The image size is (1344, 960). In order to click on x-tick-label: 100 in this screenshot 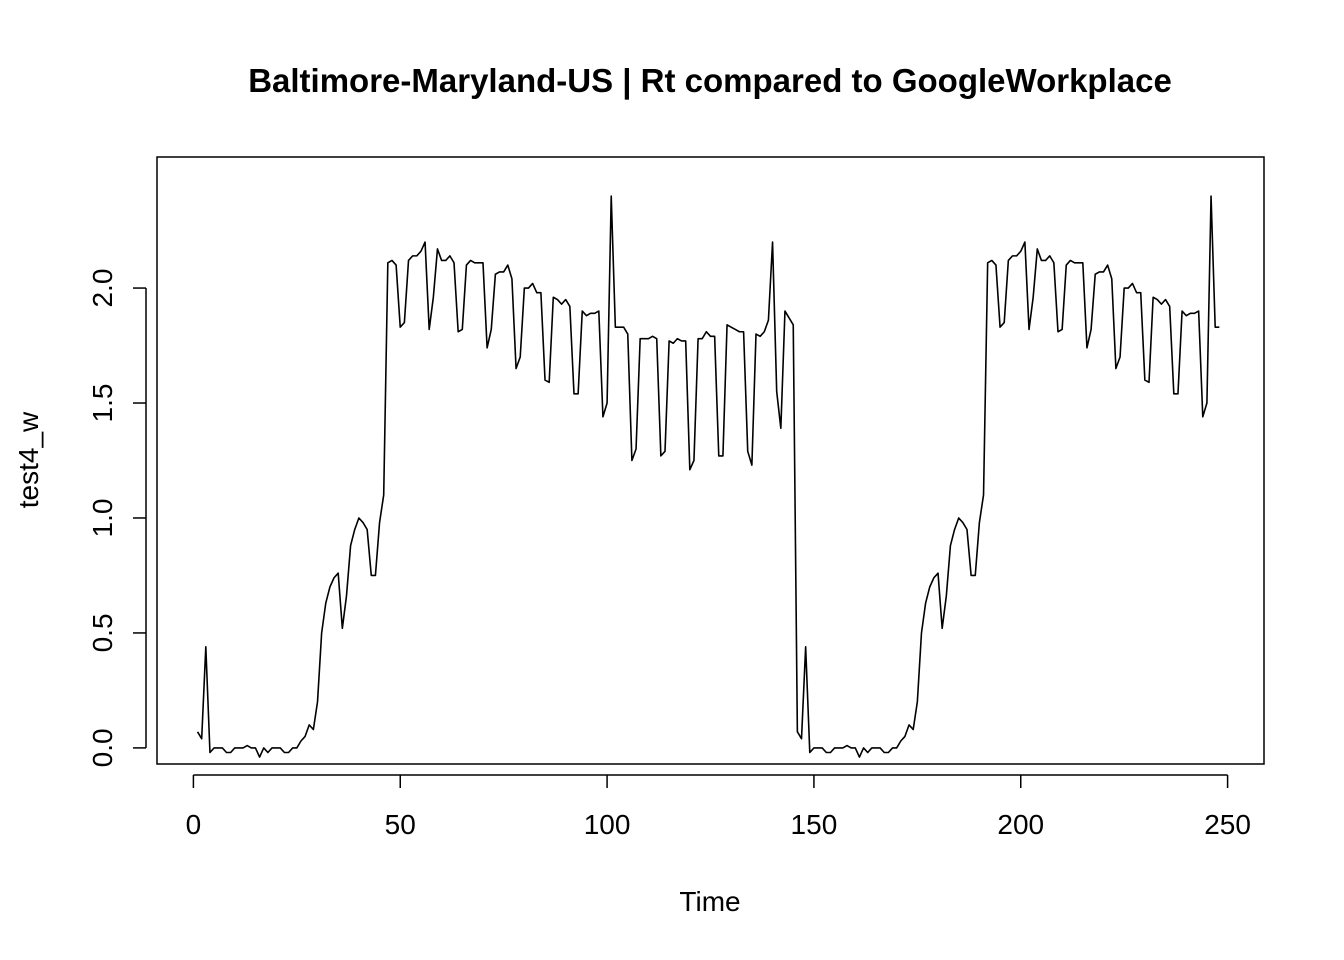, I will do `click(607, 824)`.